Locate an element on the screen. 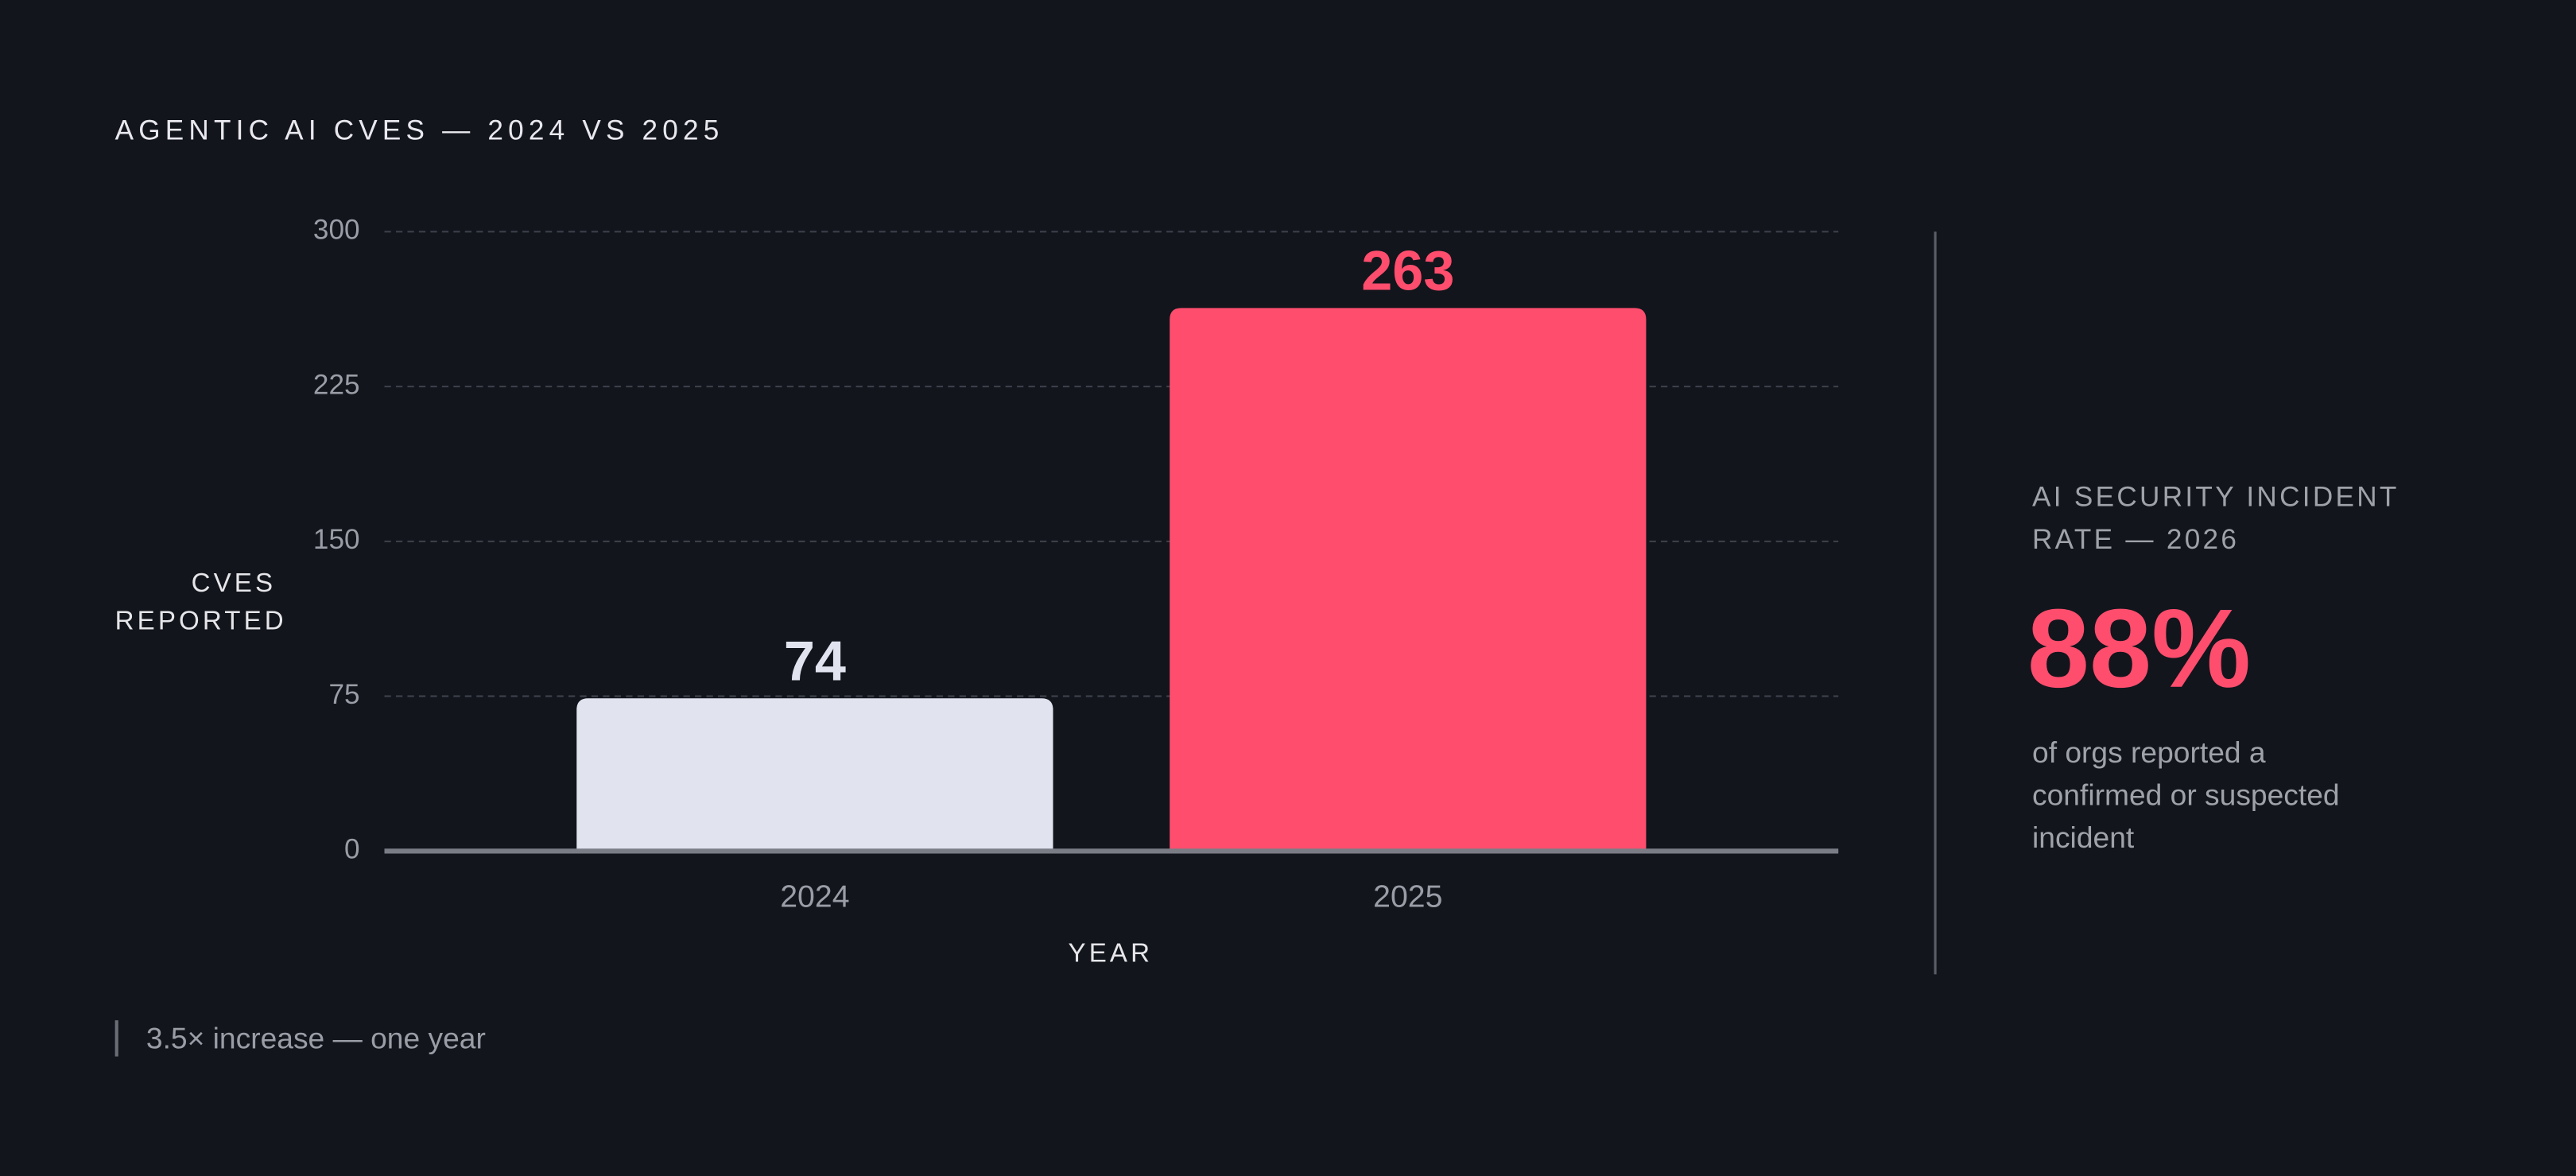 The image size is (2576, 1176). value-label: 74 is located at coordinates (815, 660).